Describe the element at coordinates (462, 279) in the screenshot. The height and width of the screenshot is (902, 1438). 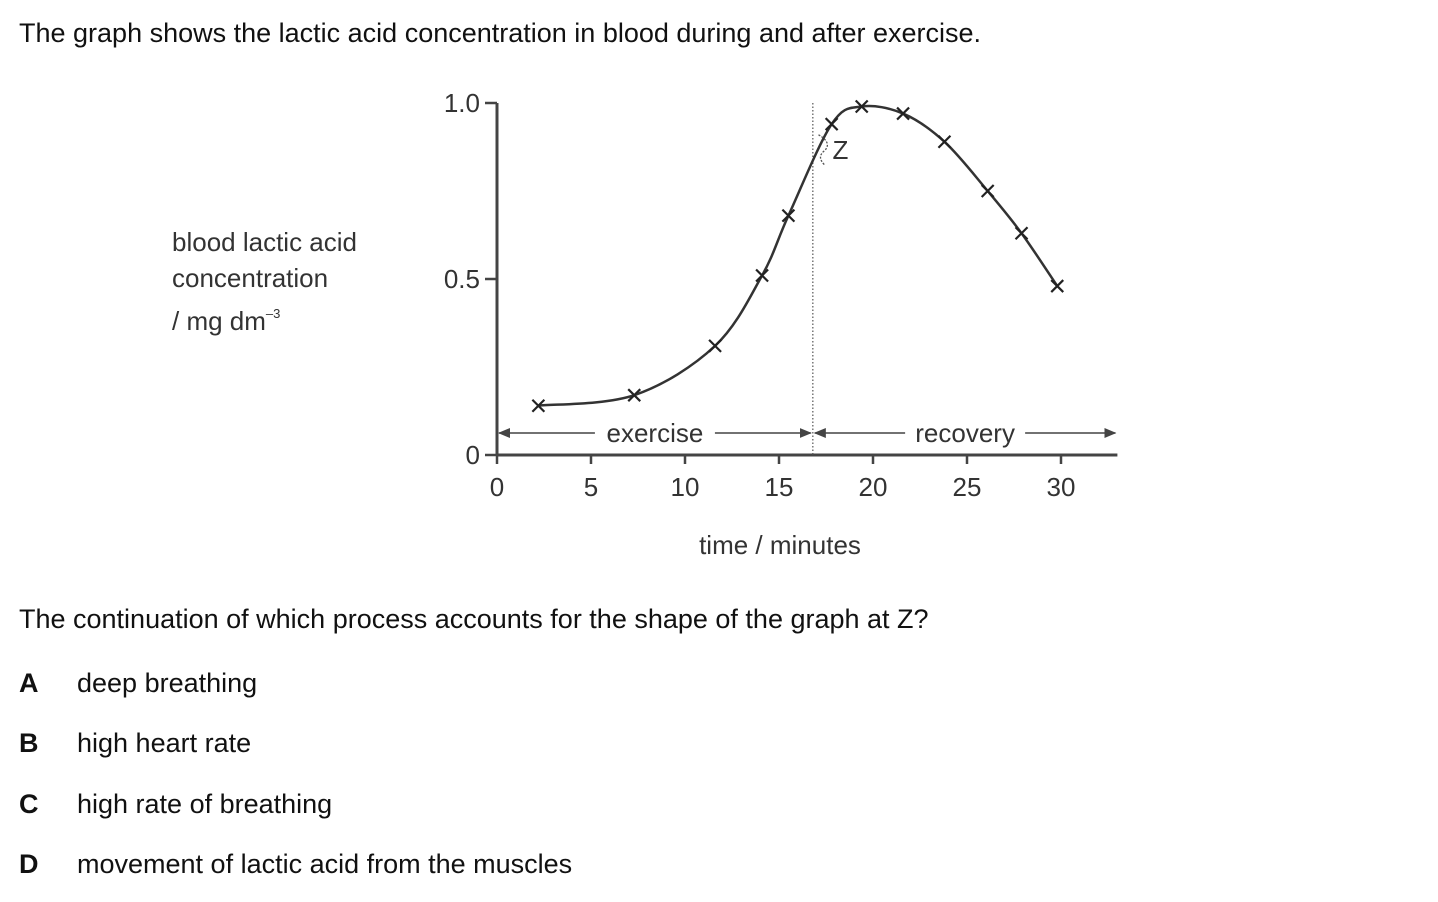
I see `y-tick-label: 0.5` at that location.